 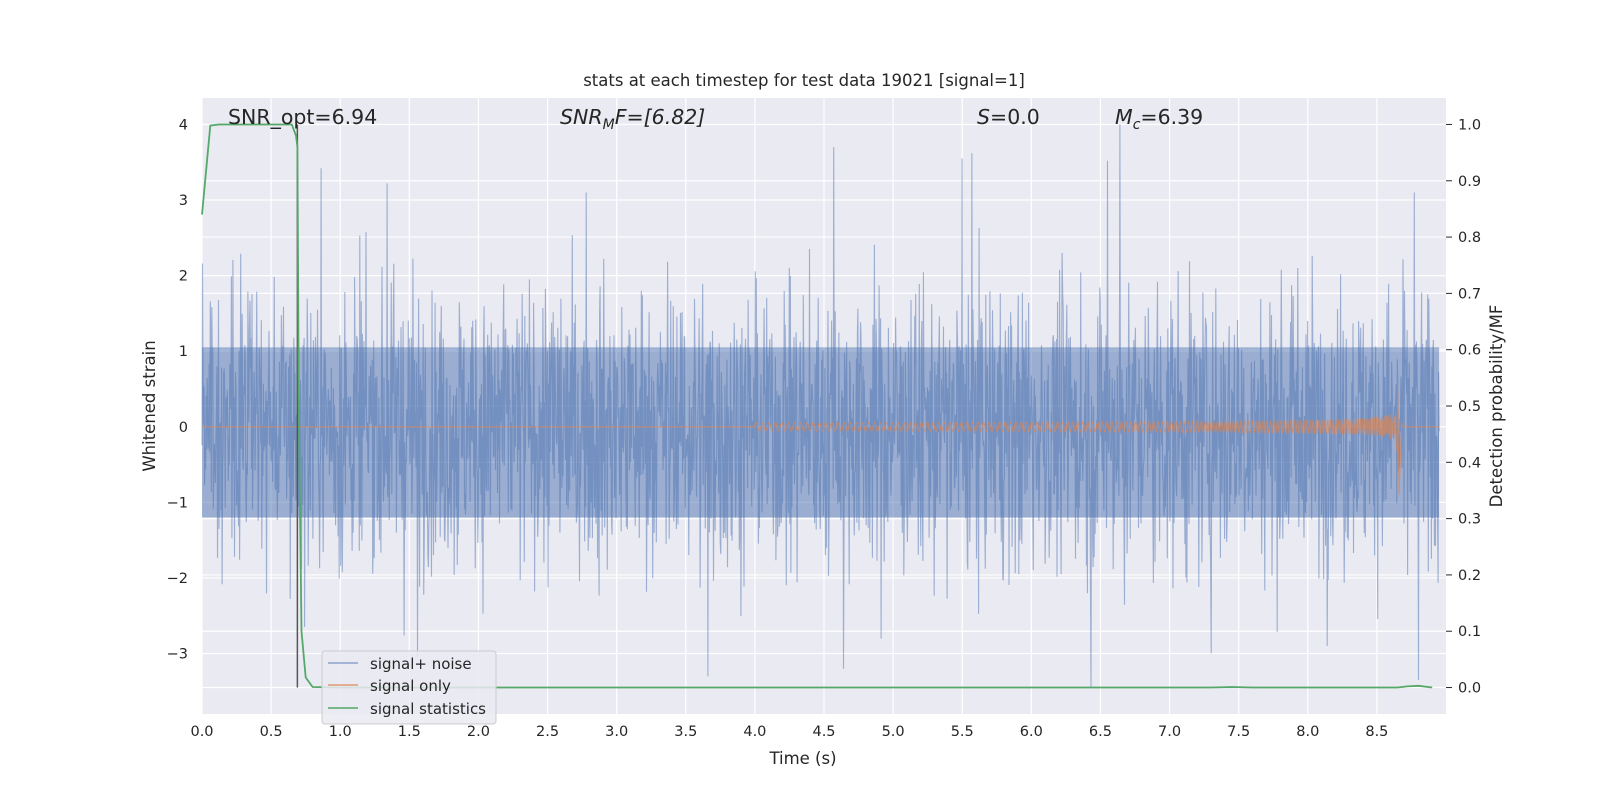 What do you see at coordinates (1238, 732) in the screenshot?
I see `x-tick-label: 7.5` at bounding box center [1238, 732].